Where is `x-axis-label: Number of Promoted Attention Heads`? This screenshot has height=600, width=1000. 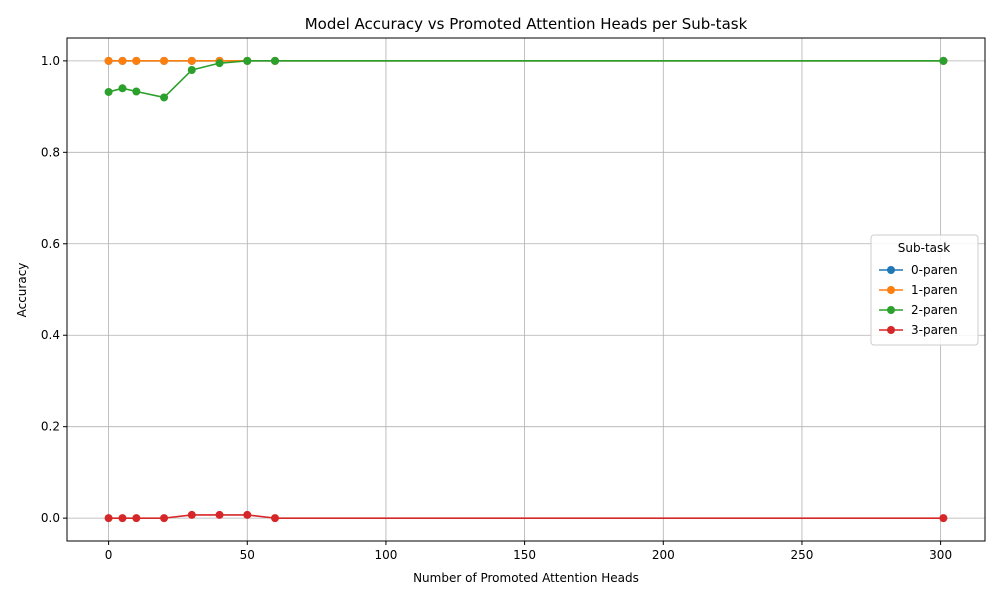 x-axis-label: Number of Promoted Attention Heads is located at coordinates (526, 578).